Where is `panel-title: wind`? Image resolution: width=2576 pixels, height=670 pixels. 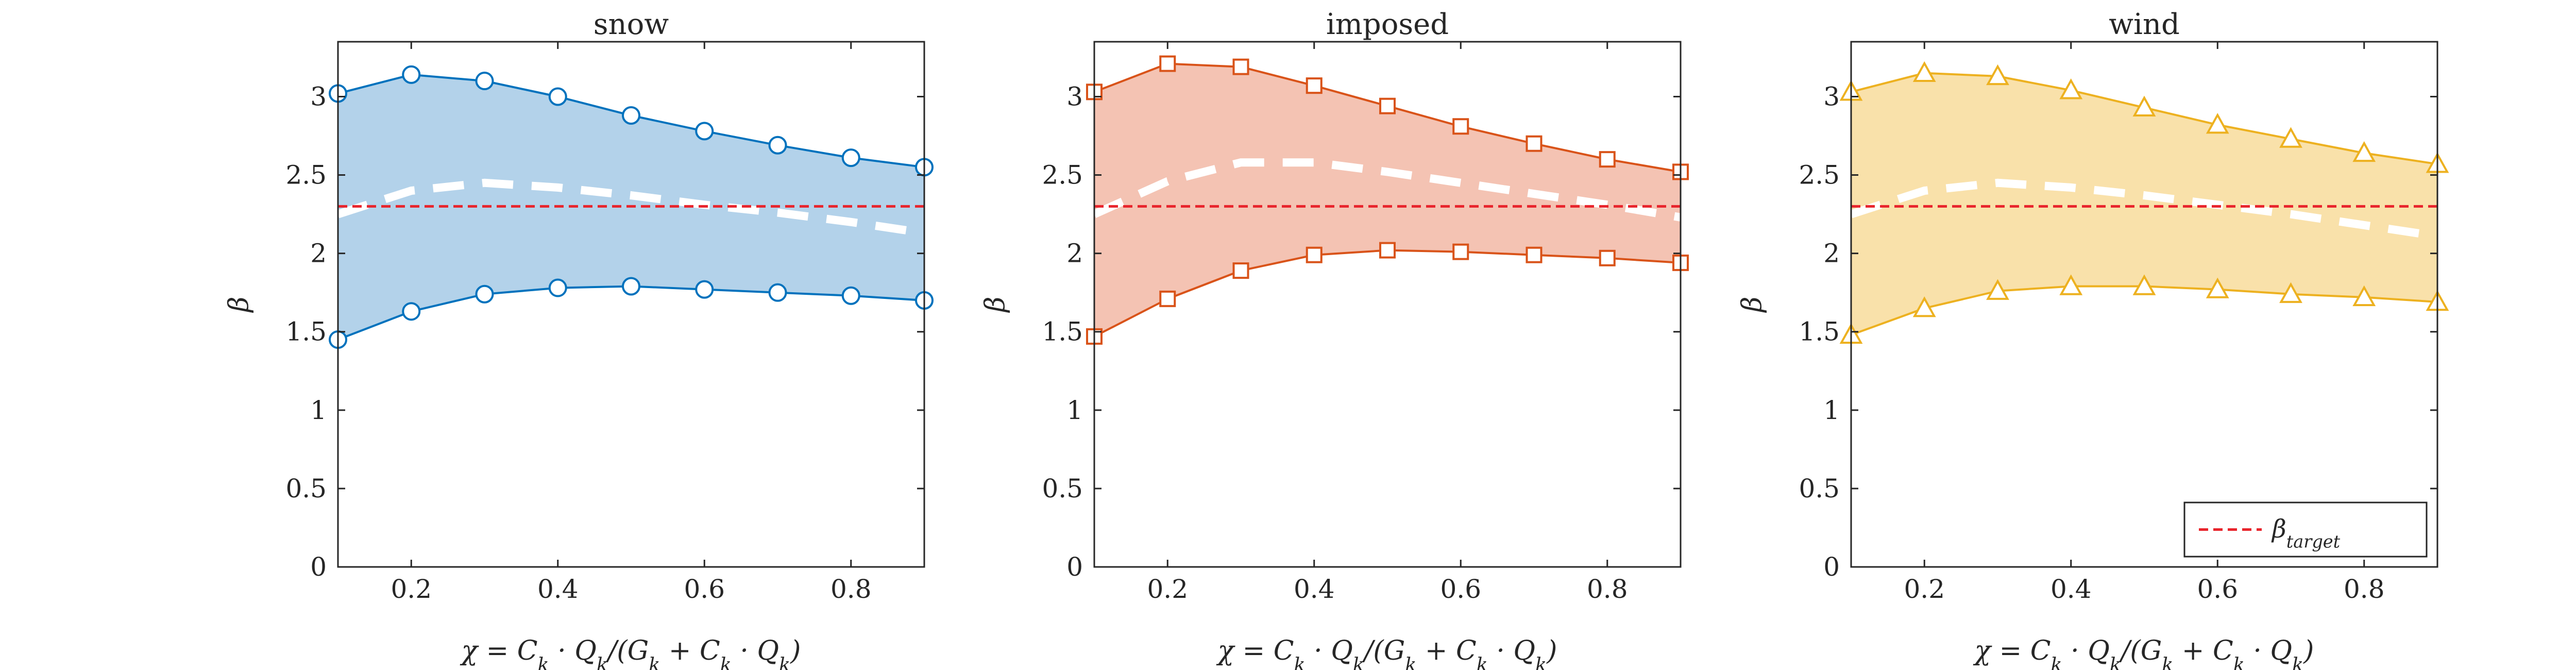
panel-title: wind is located at coordinates (2144, 24).